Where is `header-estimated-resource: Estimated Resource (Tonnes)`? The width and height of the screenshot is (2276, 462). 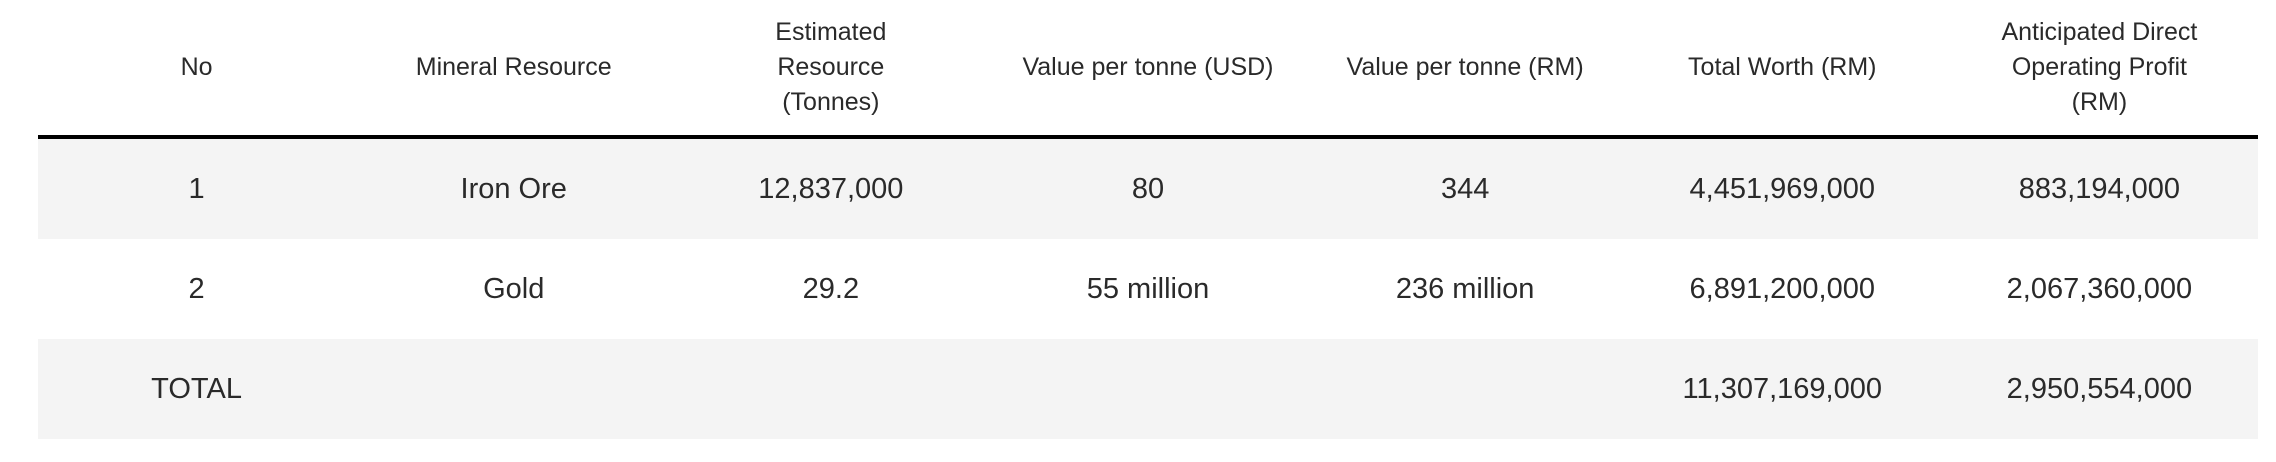 header-estimated-resource: Estimated Resource (Tonnes) is located at coordinates (831, 67).